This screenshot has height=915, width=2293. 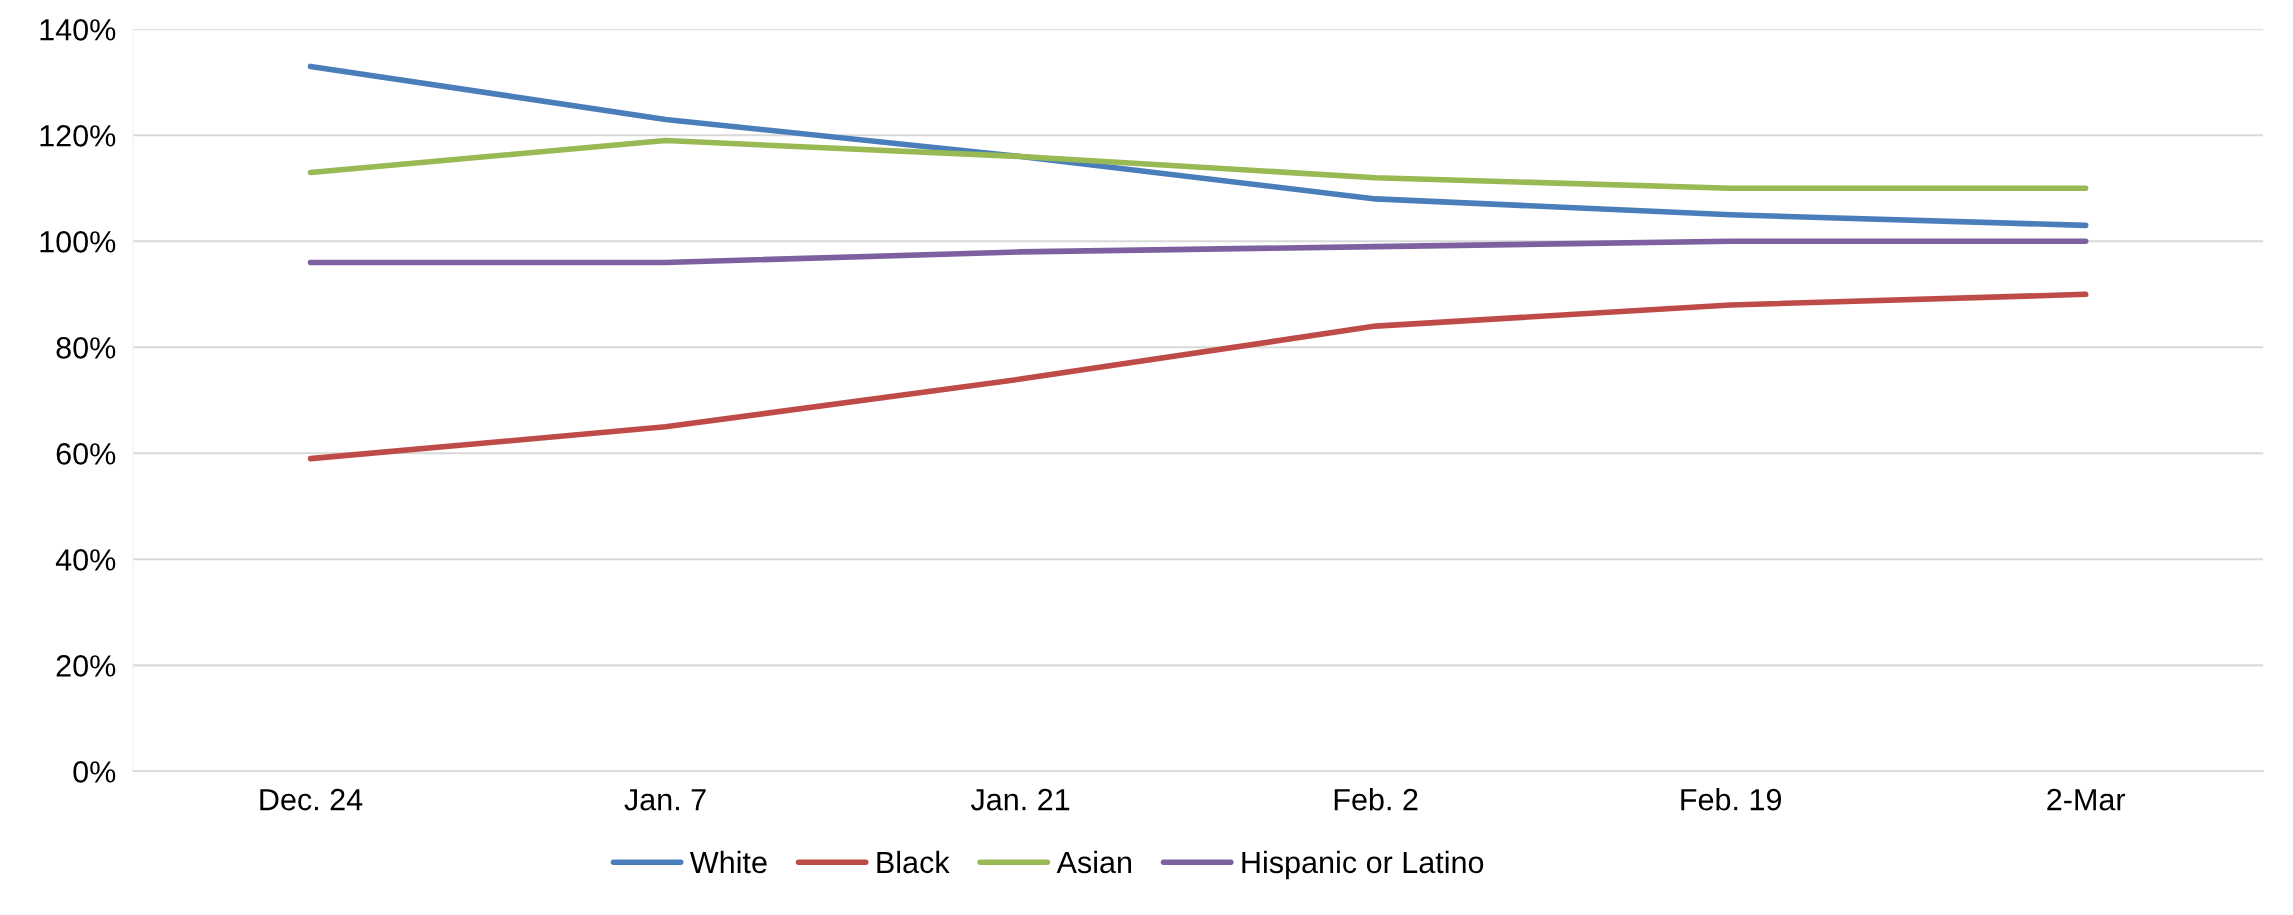 What do you see at coordinates (78, 136) in the screenshot?
I see `y-tick-label: 120%` at bounding box center [78, 136].